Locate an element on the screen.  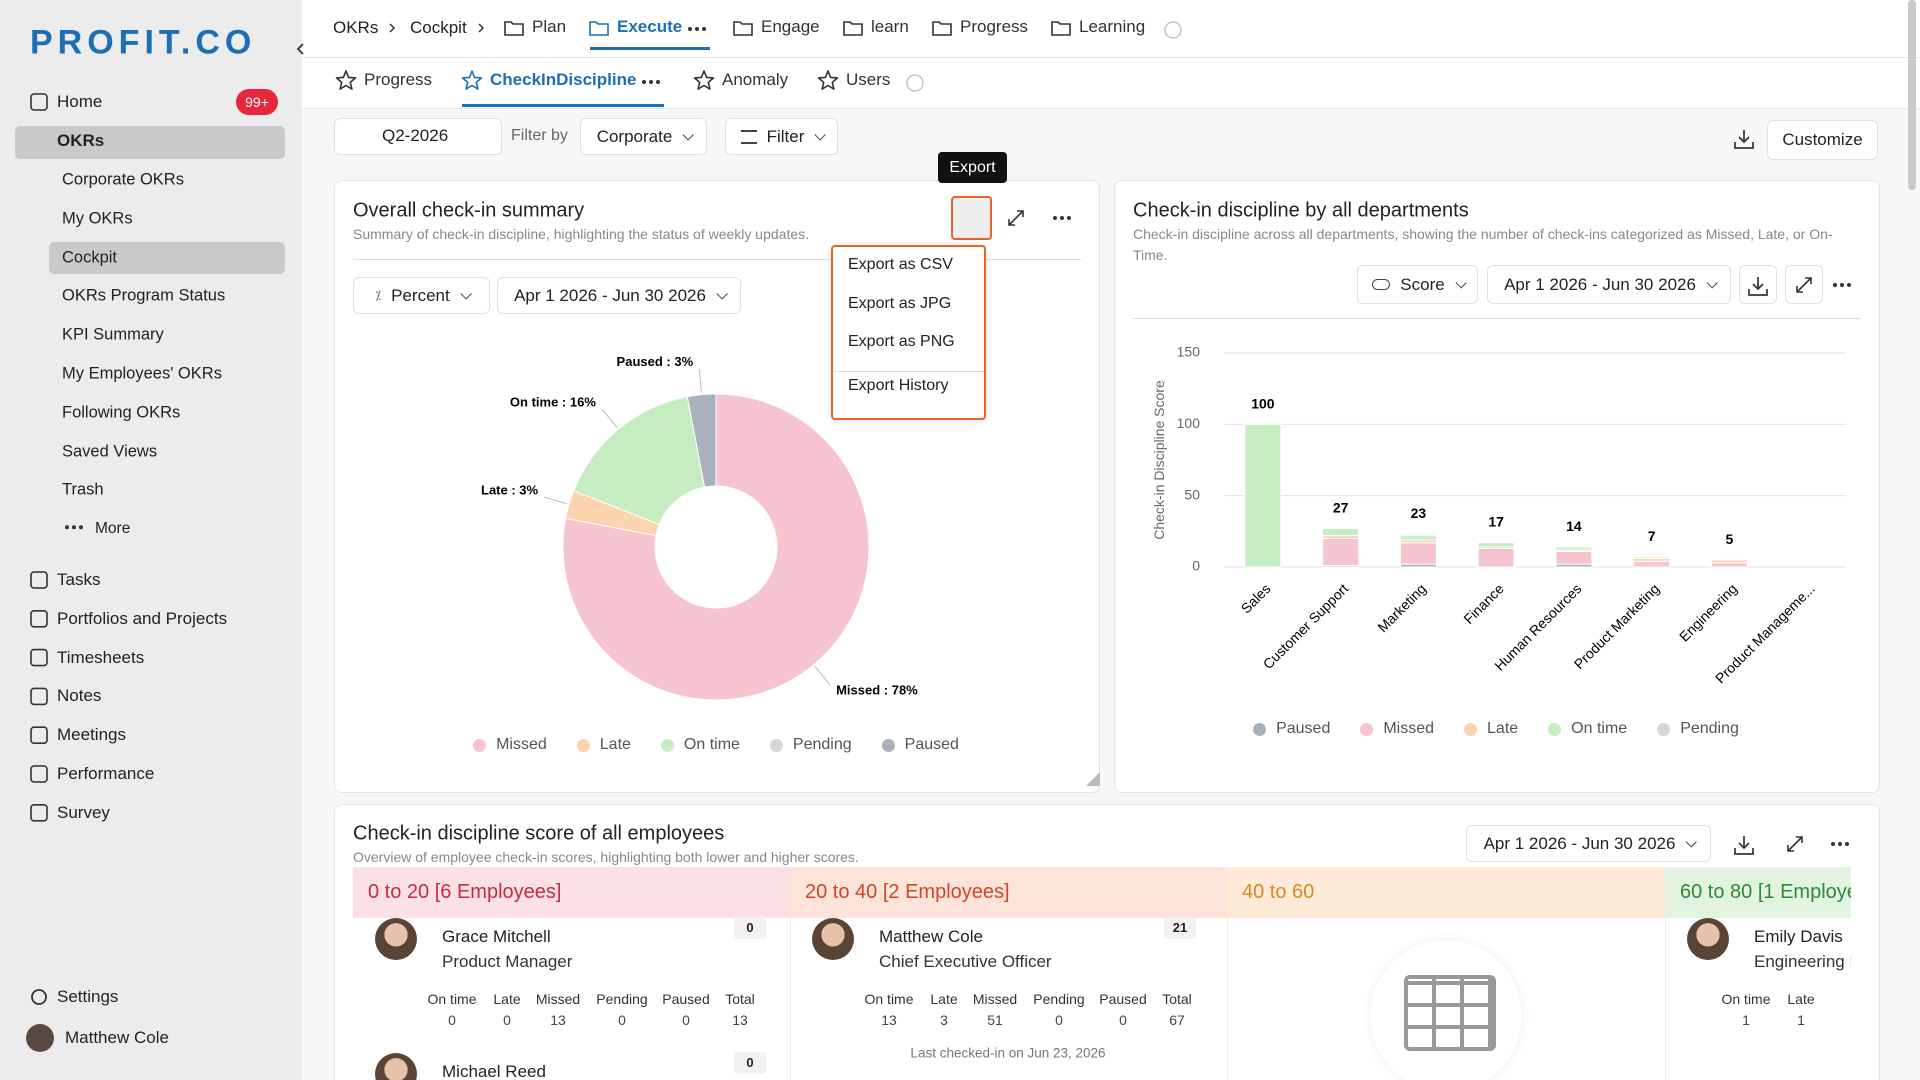
download-icon is located at coordinates (1744, 845).